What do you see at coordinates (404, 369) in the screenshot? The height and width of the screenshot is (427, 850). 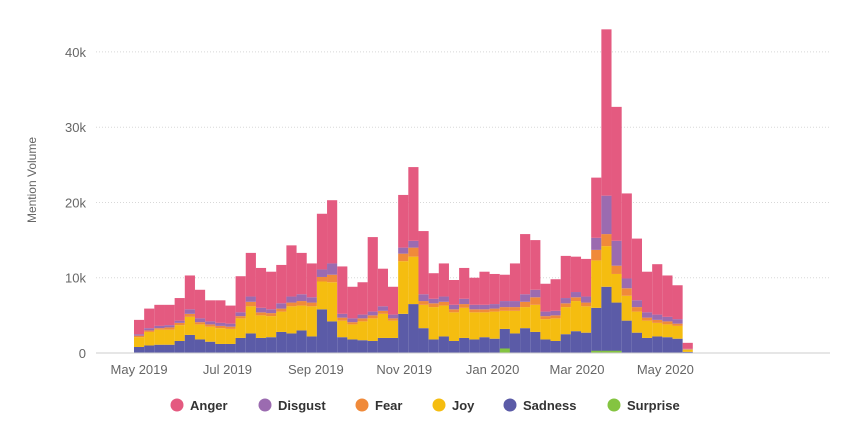 I see `x-tick-label: Nov 2019` at bounding box center [404, 369].